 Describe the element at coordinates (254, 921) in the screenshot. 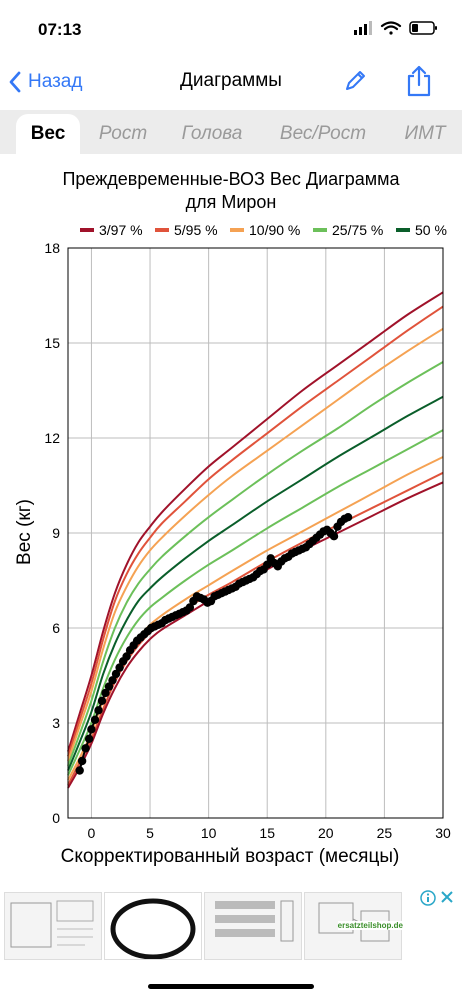

I see `parts-diagram-icon` at that location.